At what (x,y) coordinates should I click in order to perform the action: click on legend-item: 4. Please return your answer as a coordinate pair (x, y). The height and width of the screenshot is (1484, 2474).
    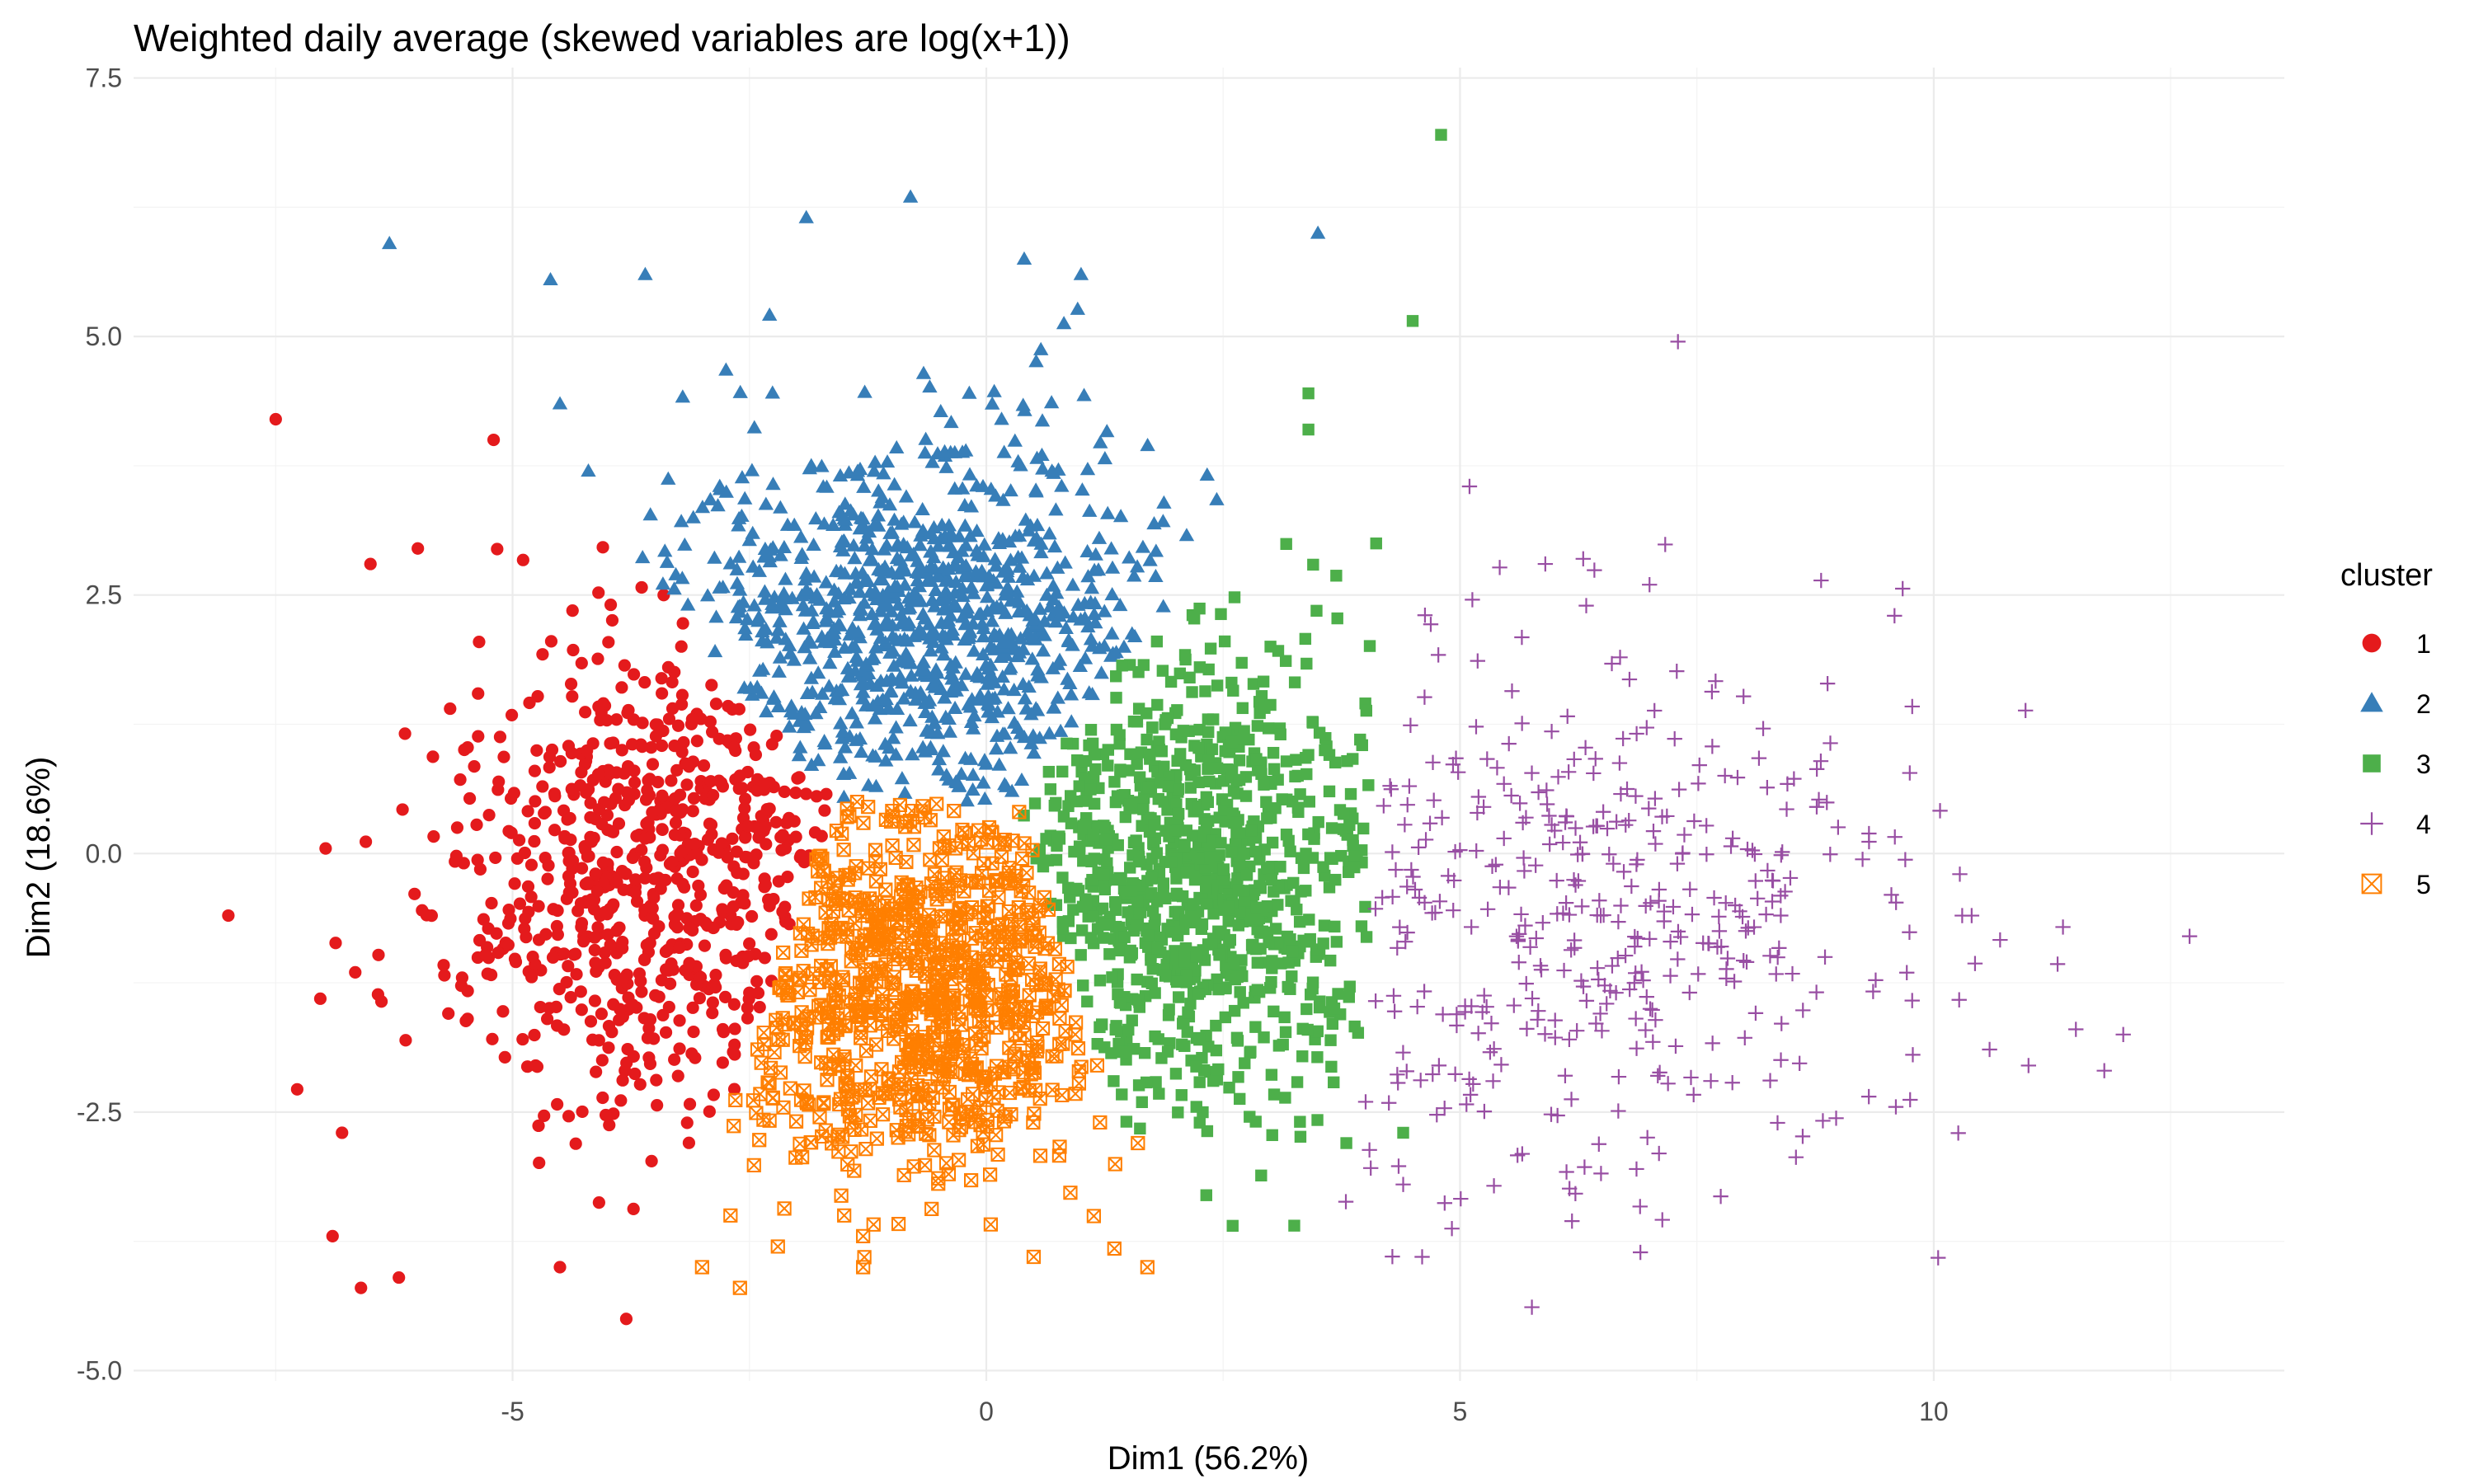
    Looking at the image, I should click on (2395, 824).